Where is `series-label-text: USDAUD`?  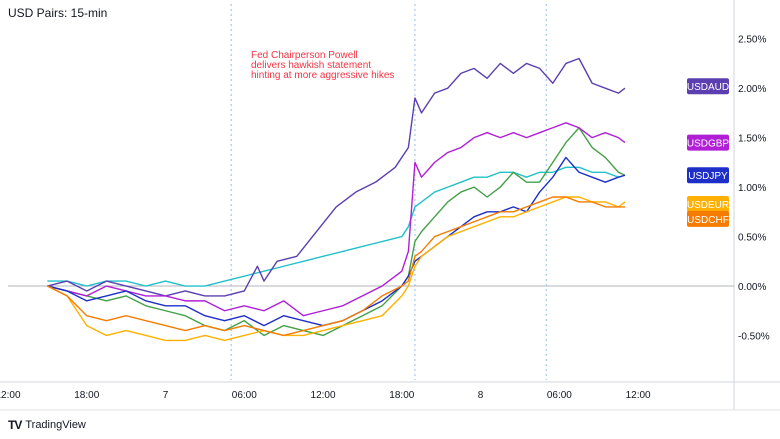
series-label-text: USDAUD is located at coordinates (708, 87).